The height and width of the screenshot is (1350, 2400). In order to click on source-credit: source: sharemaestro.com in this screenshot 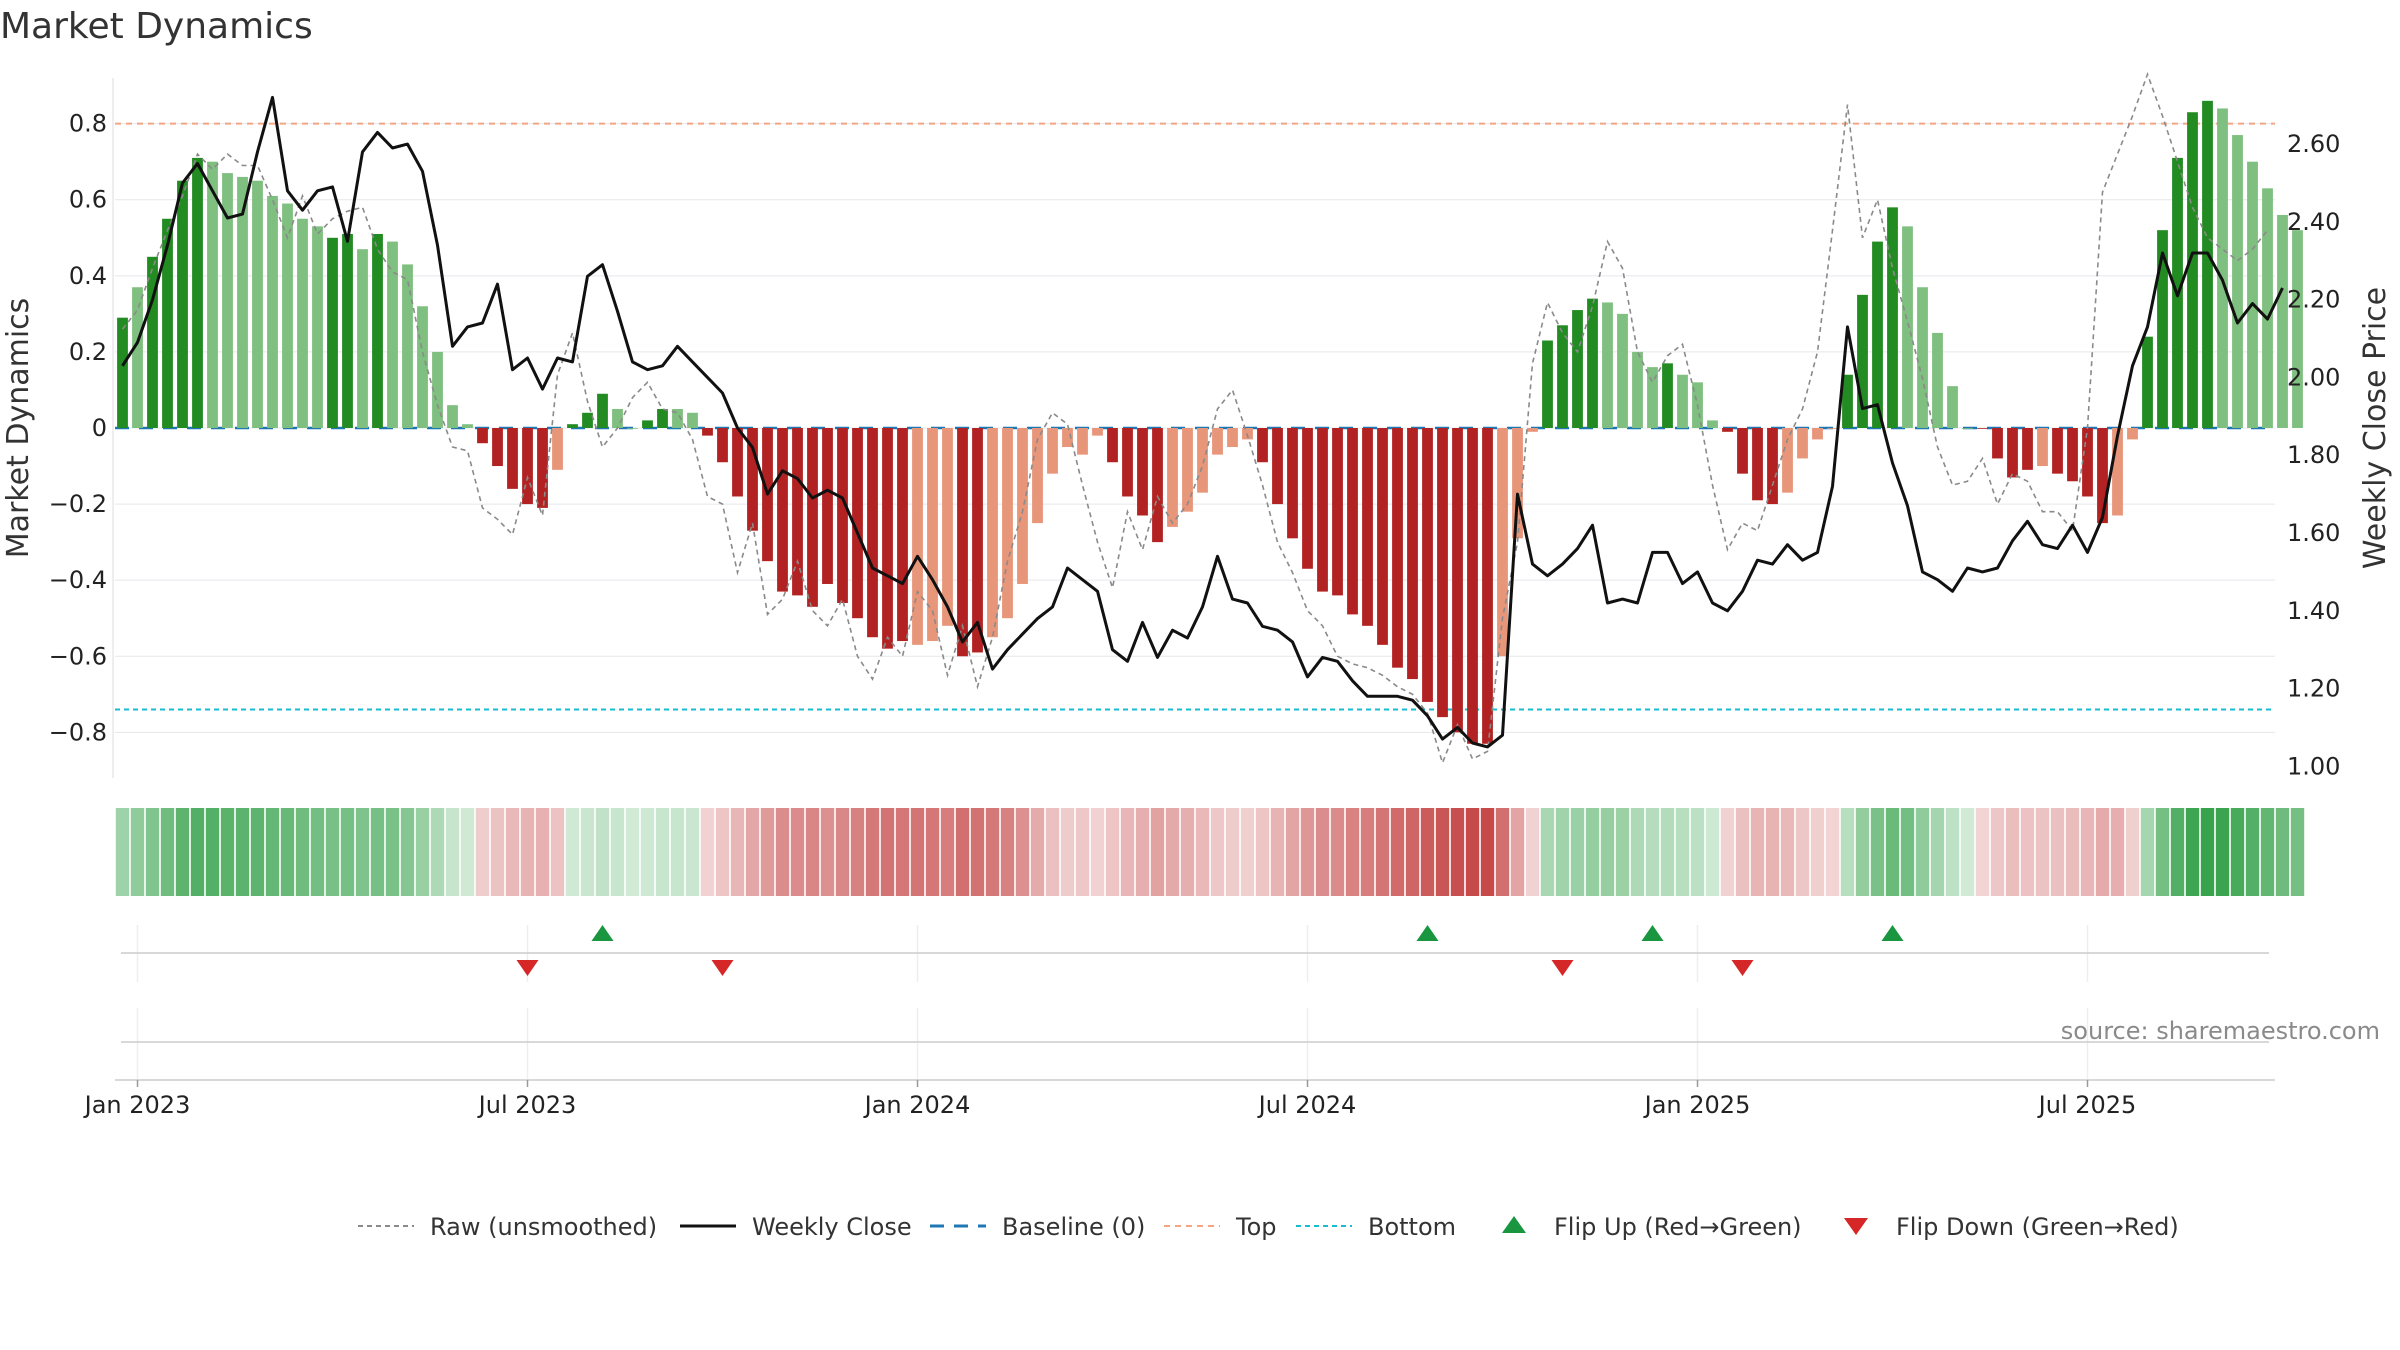, I will do `click(2220, 1031)`.